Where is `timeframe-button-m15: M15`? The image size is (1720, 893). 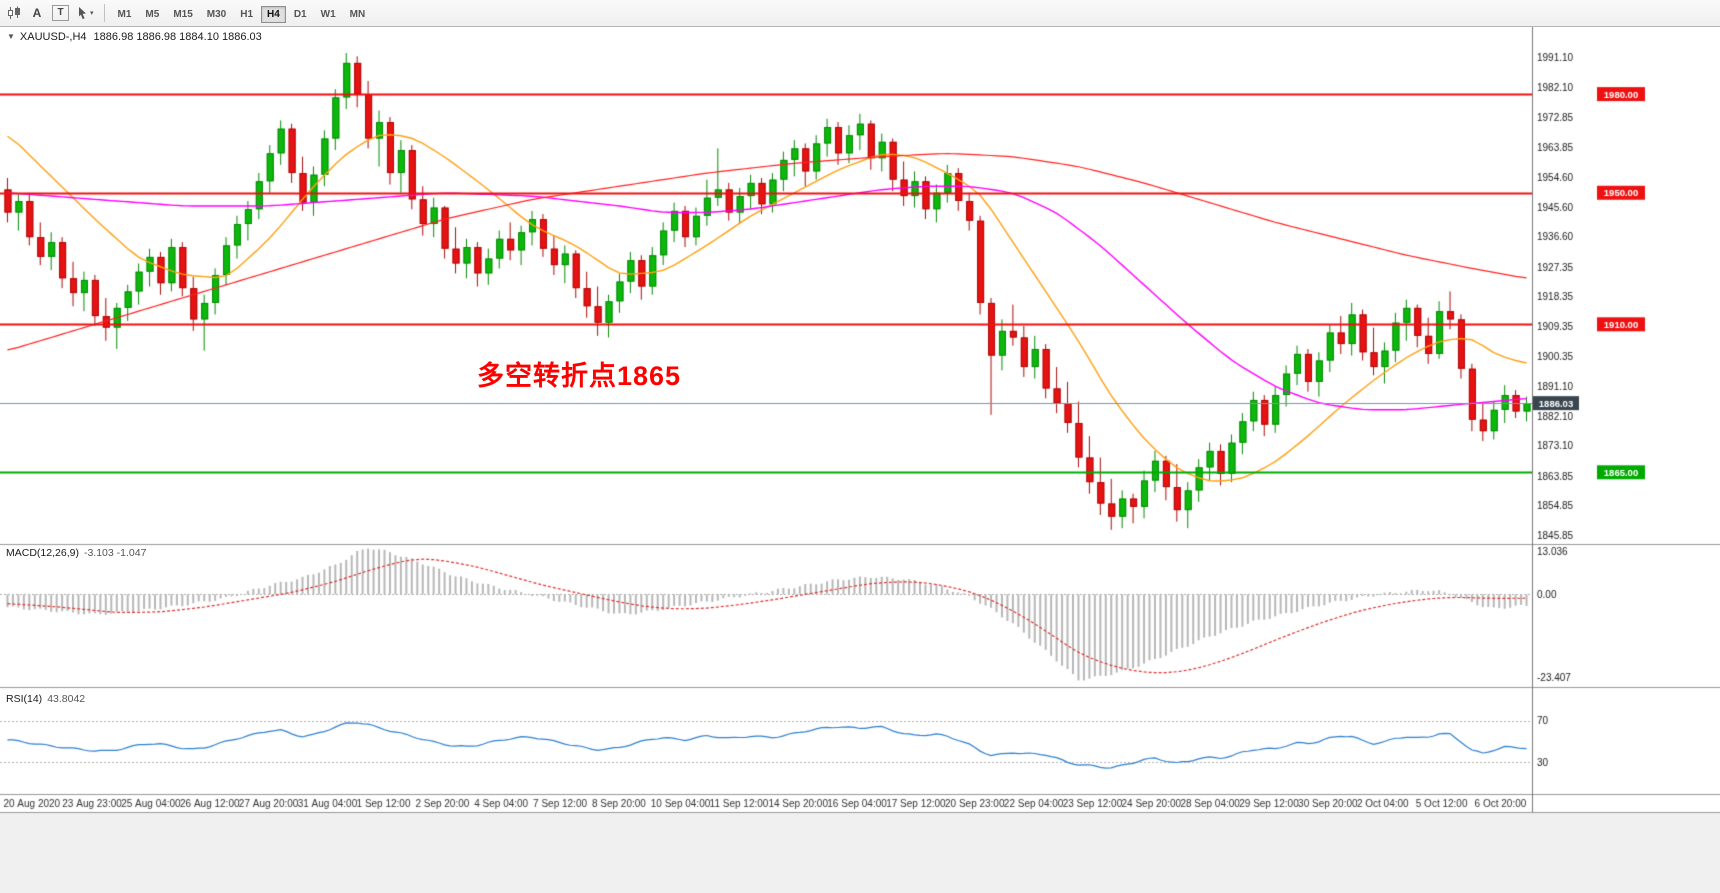 timeframe-button-m15: M15 is located at coordinates (182, 14).